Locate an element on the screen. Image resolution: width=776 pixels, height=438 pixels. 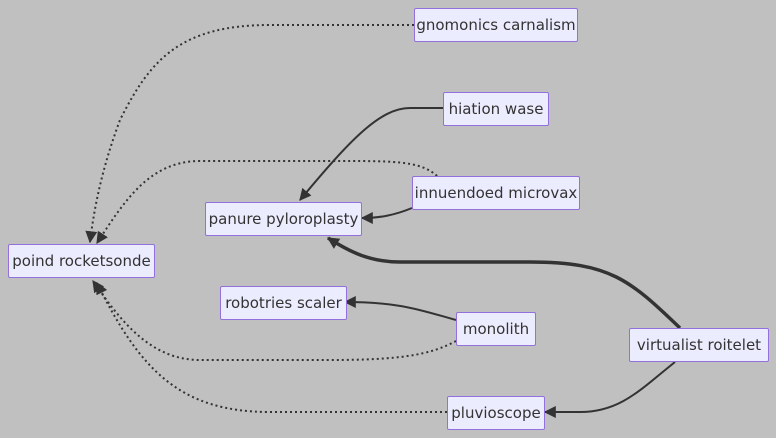
edge-pluvioscope-to-poind is located at coordinates (271, 347).